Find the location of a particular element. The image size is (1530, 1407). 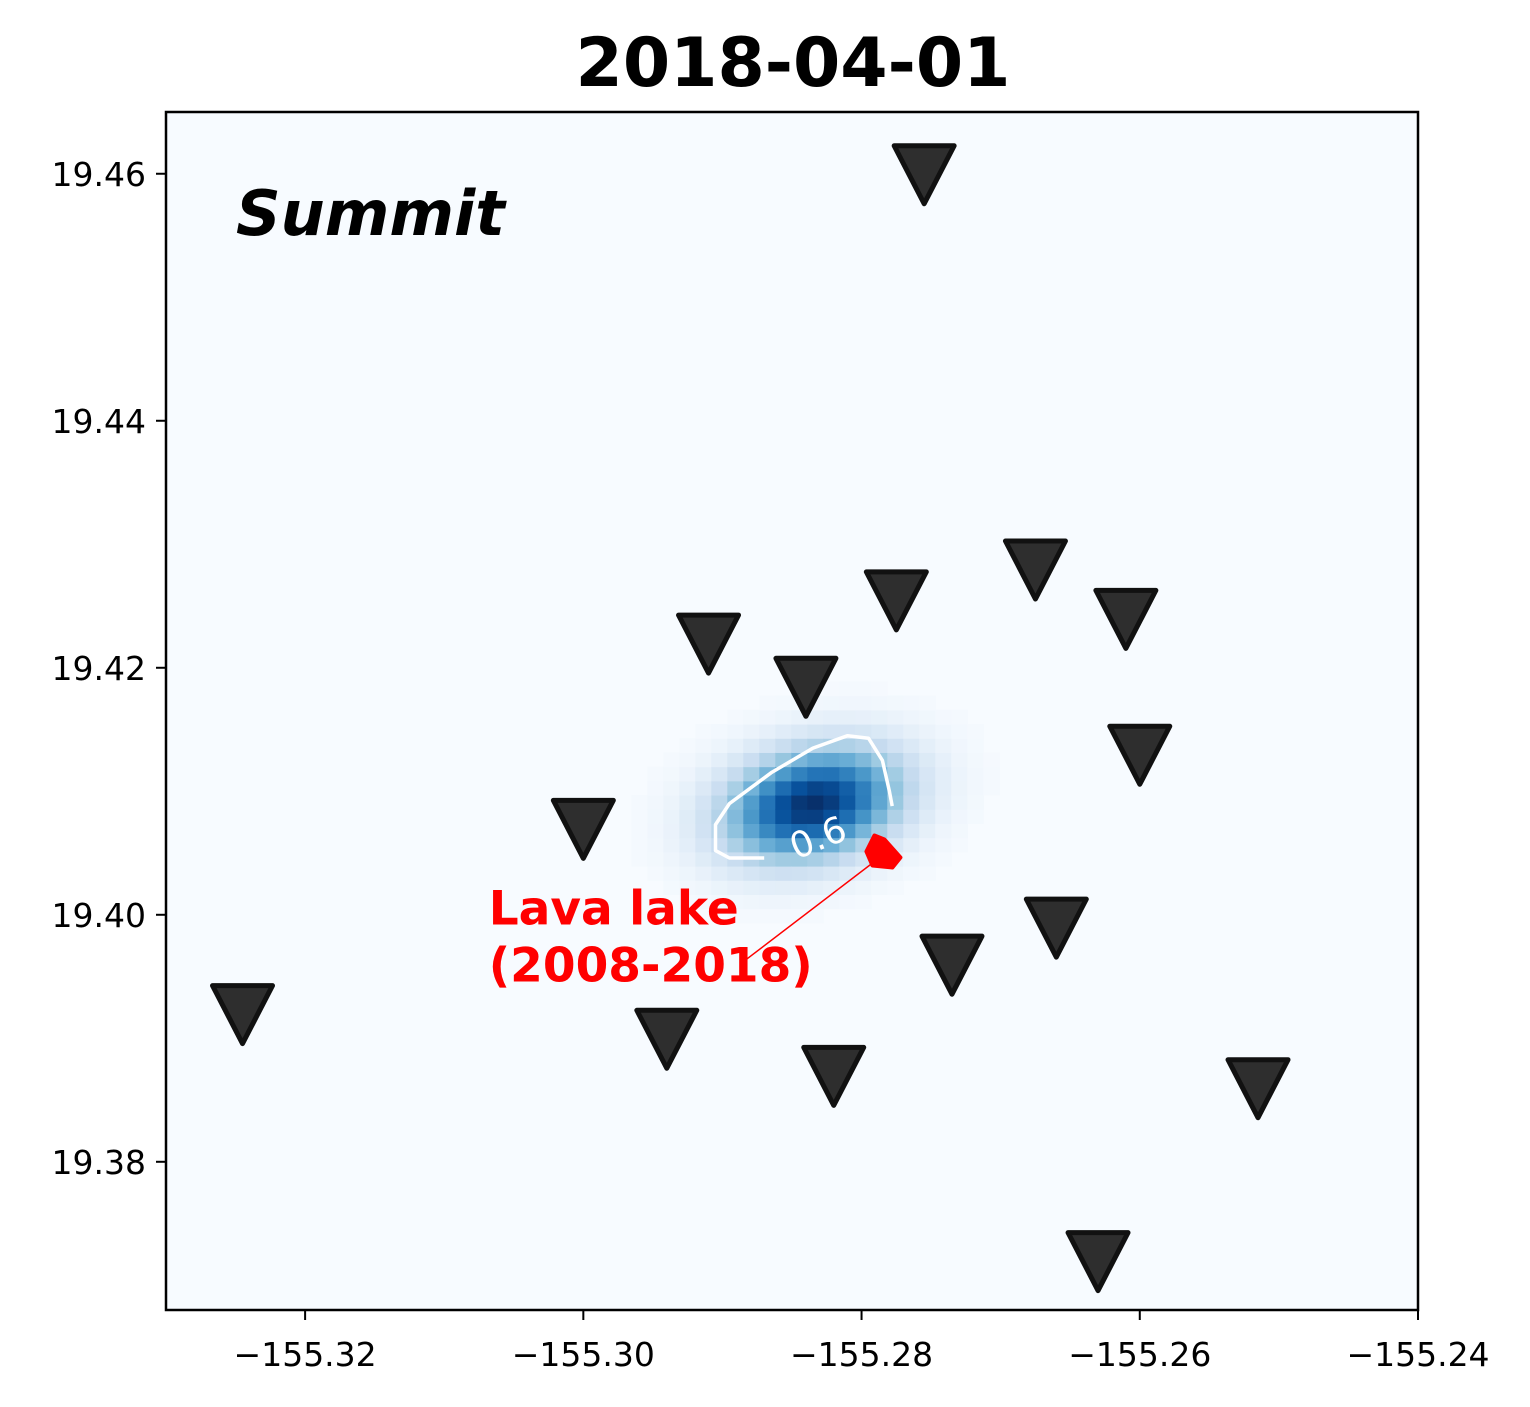

x-tick-label: −155.26 is located at coordinates (1139, 1354).